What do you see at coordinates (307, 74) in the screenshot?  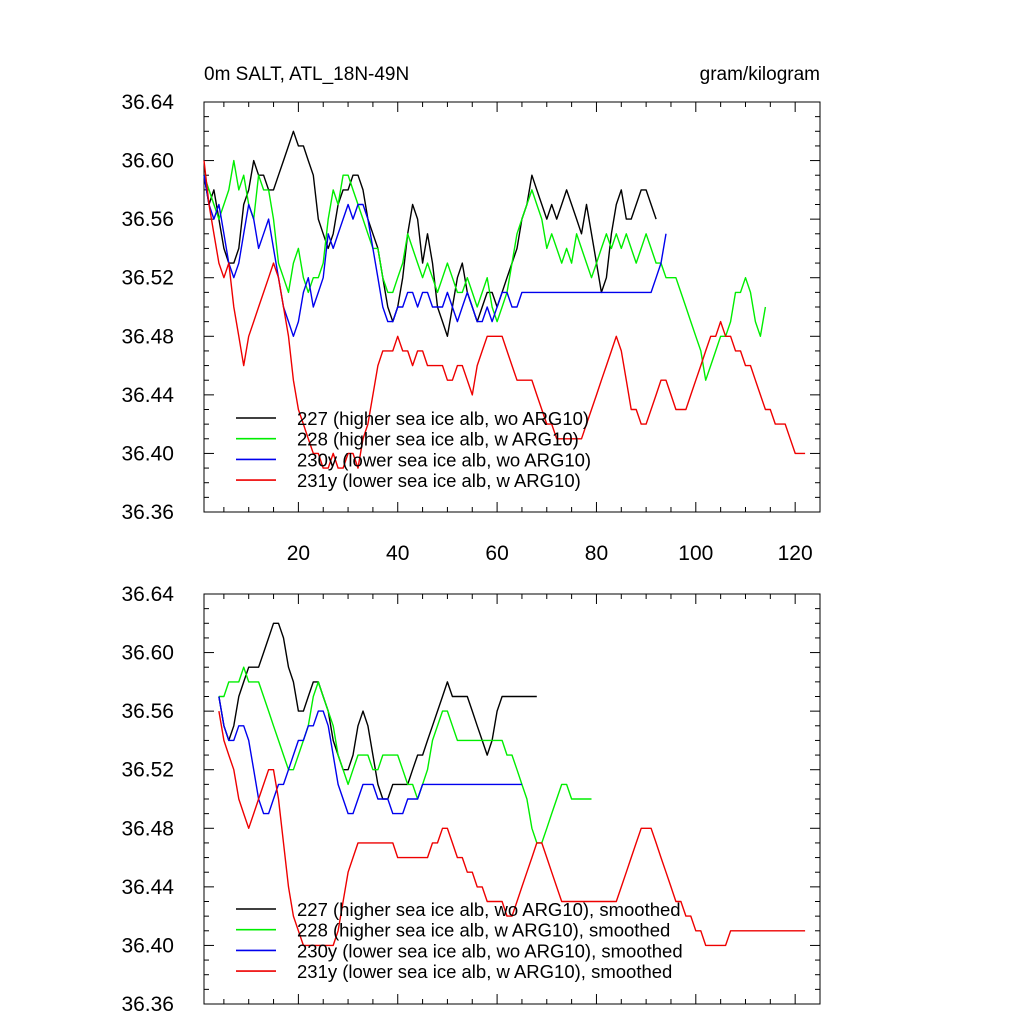 I see `chart-title: 0m SALT, ATL_18N-49N` at bounding box center [307, 74].